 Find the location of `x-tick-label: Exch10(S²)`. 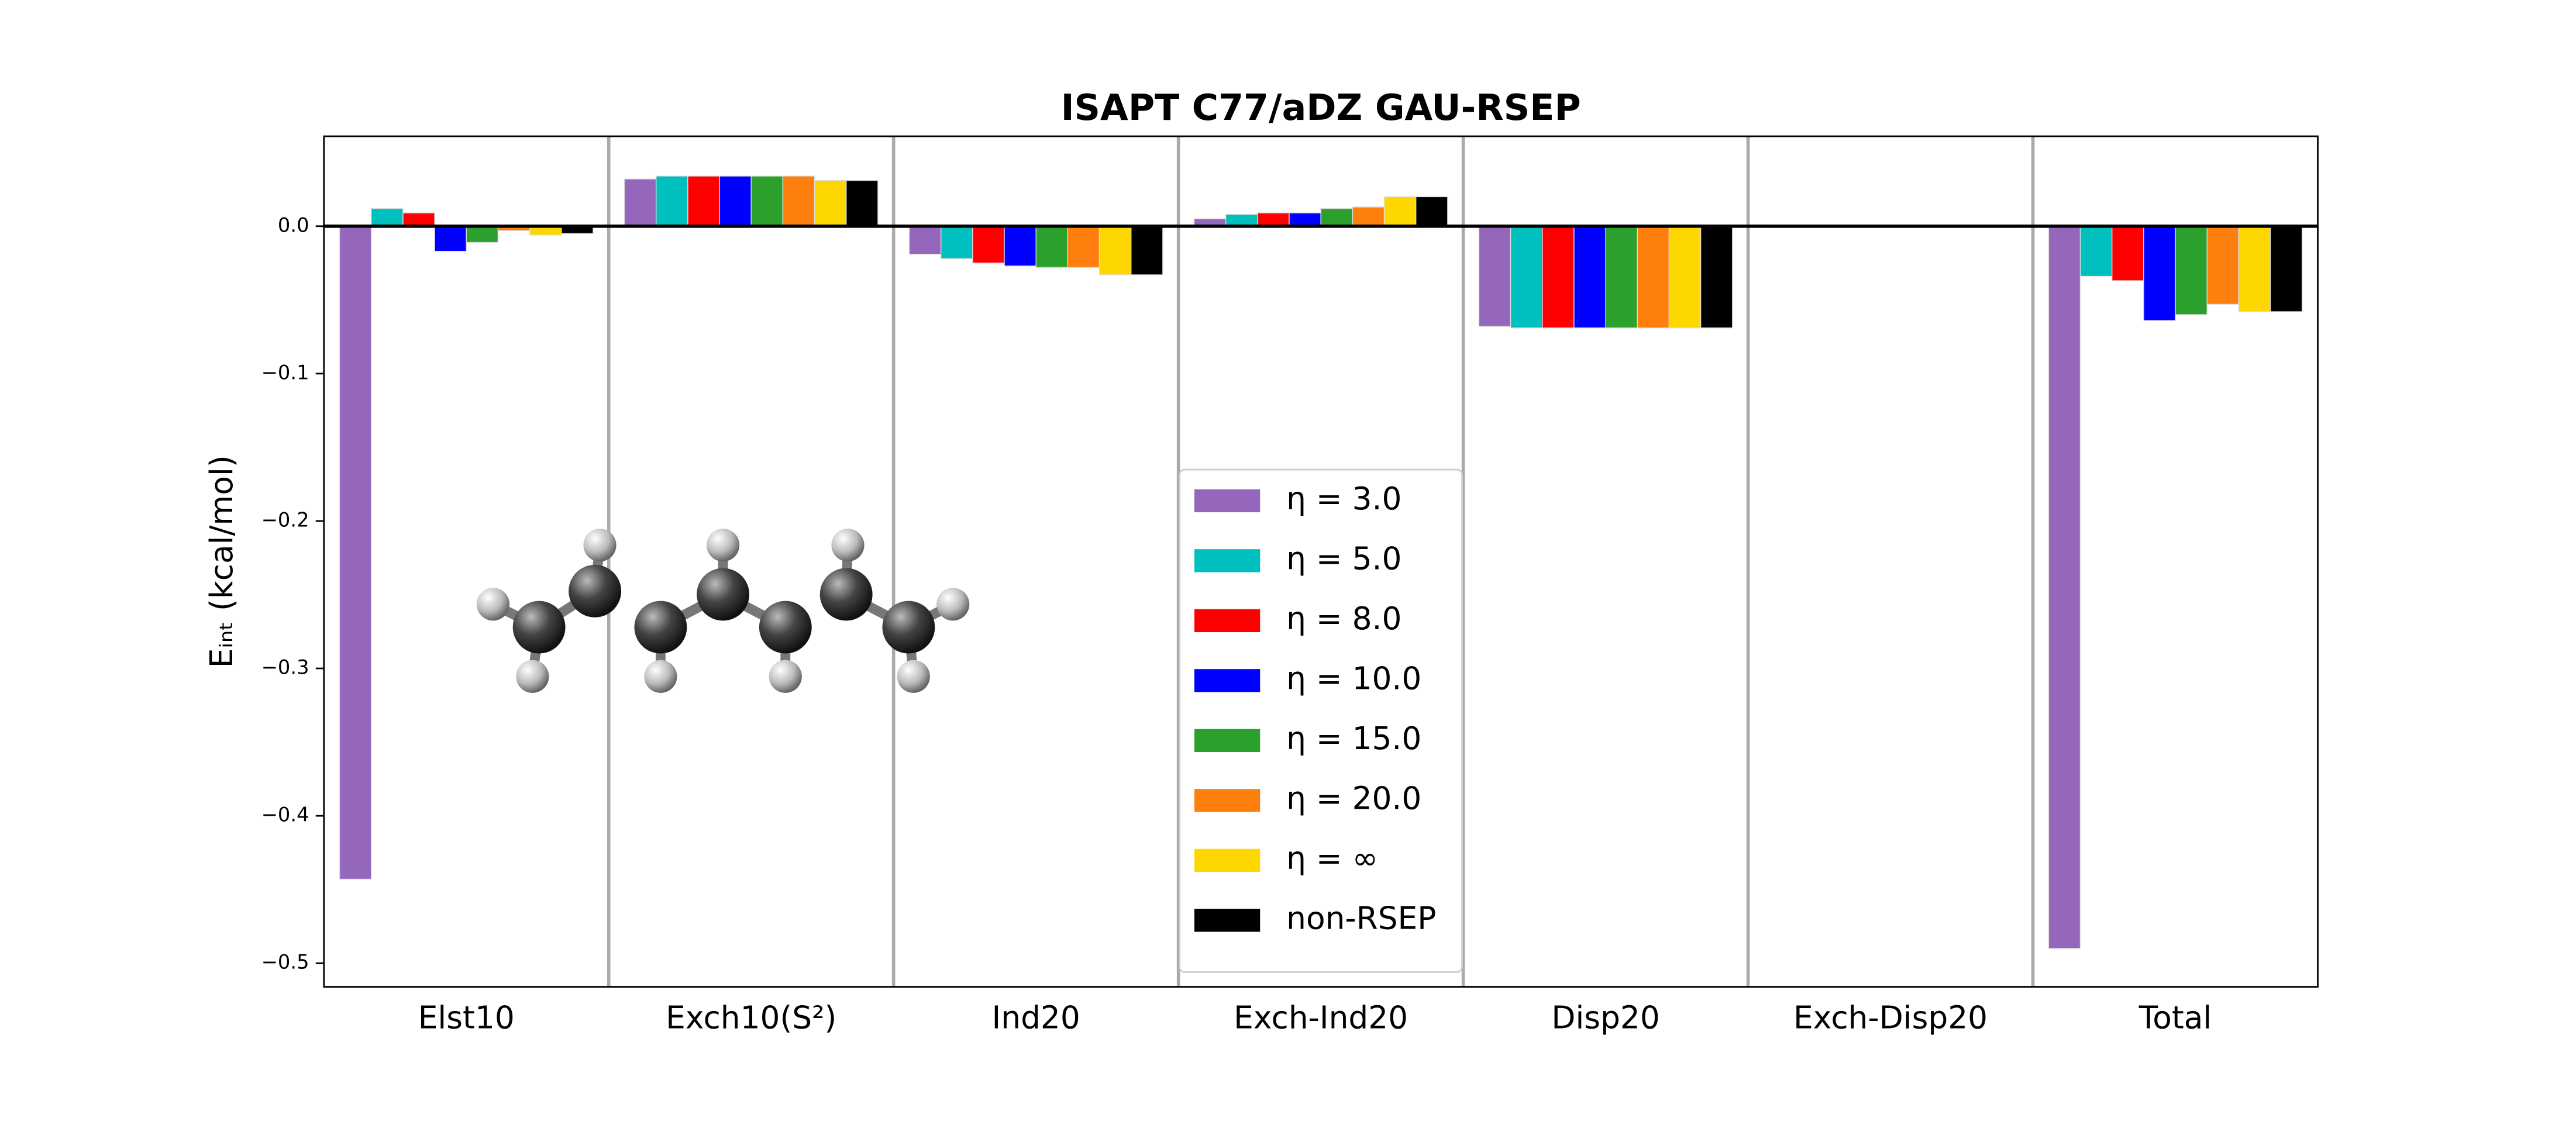

x-tick-label: Exch10(S²) is located at coordinates (751, 1017).